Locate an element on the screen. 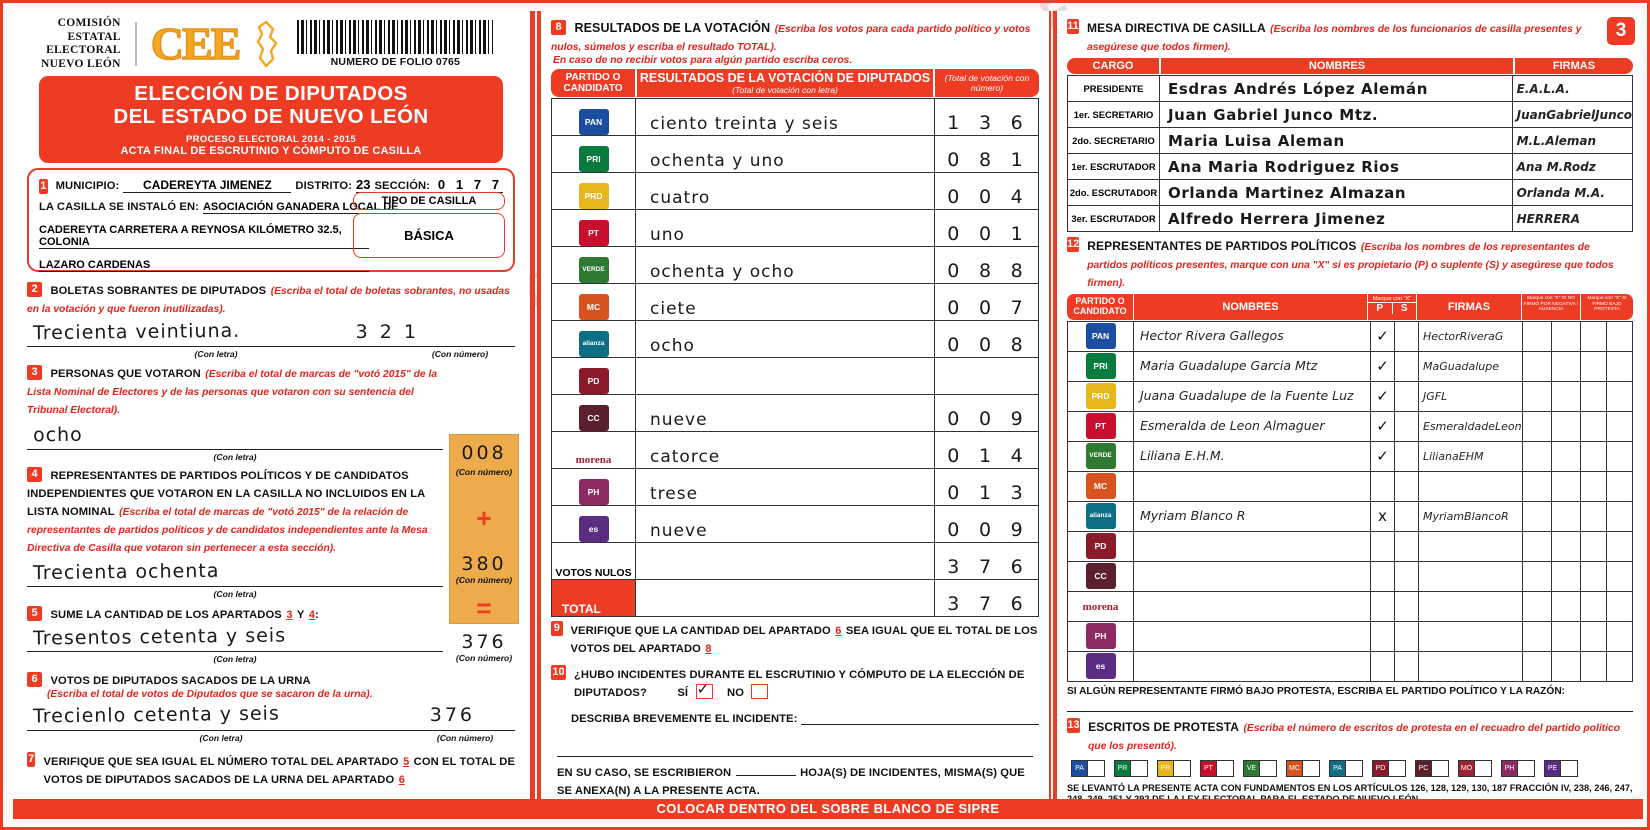 The image size is (1650, 830). protest-box-pcc: PC is located at coordinates (1432, 768).